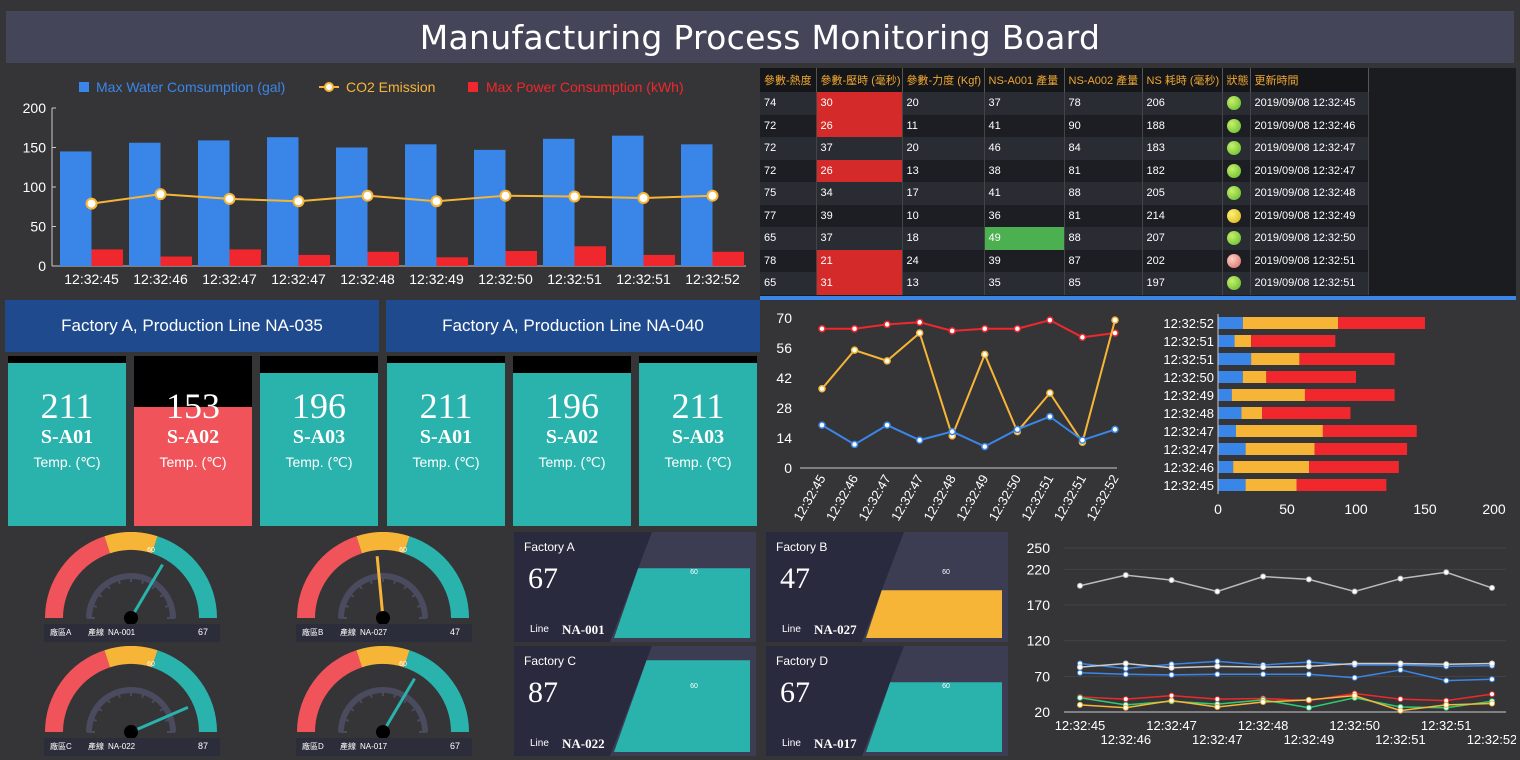  Describe the element at coordinates (1064, 260) in the screenshot. I see `table-row: 78 21 24 39 87 202 2019/09/08 12:32:51` at that location.